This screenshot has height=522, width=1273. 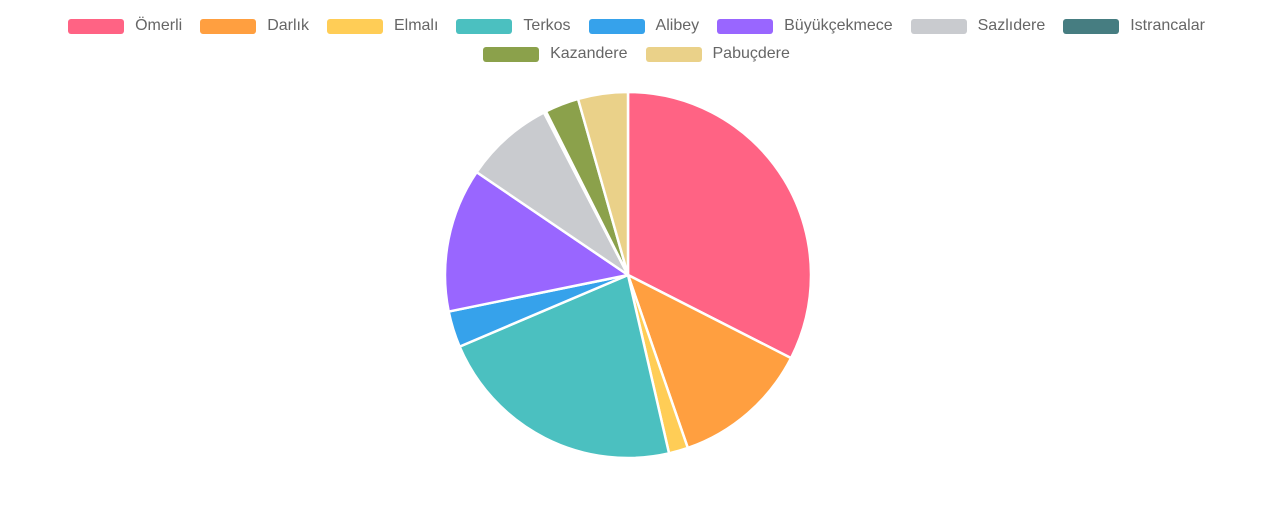 I want to click on legend-item-kazandere: Kazandere, so click(x=555, y=53).